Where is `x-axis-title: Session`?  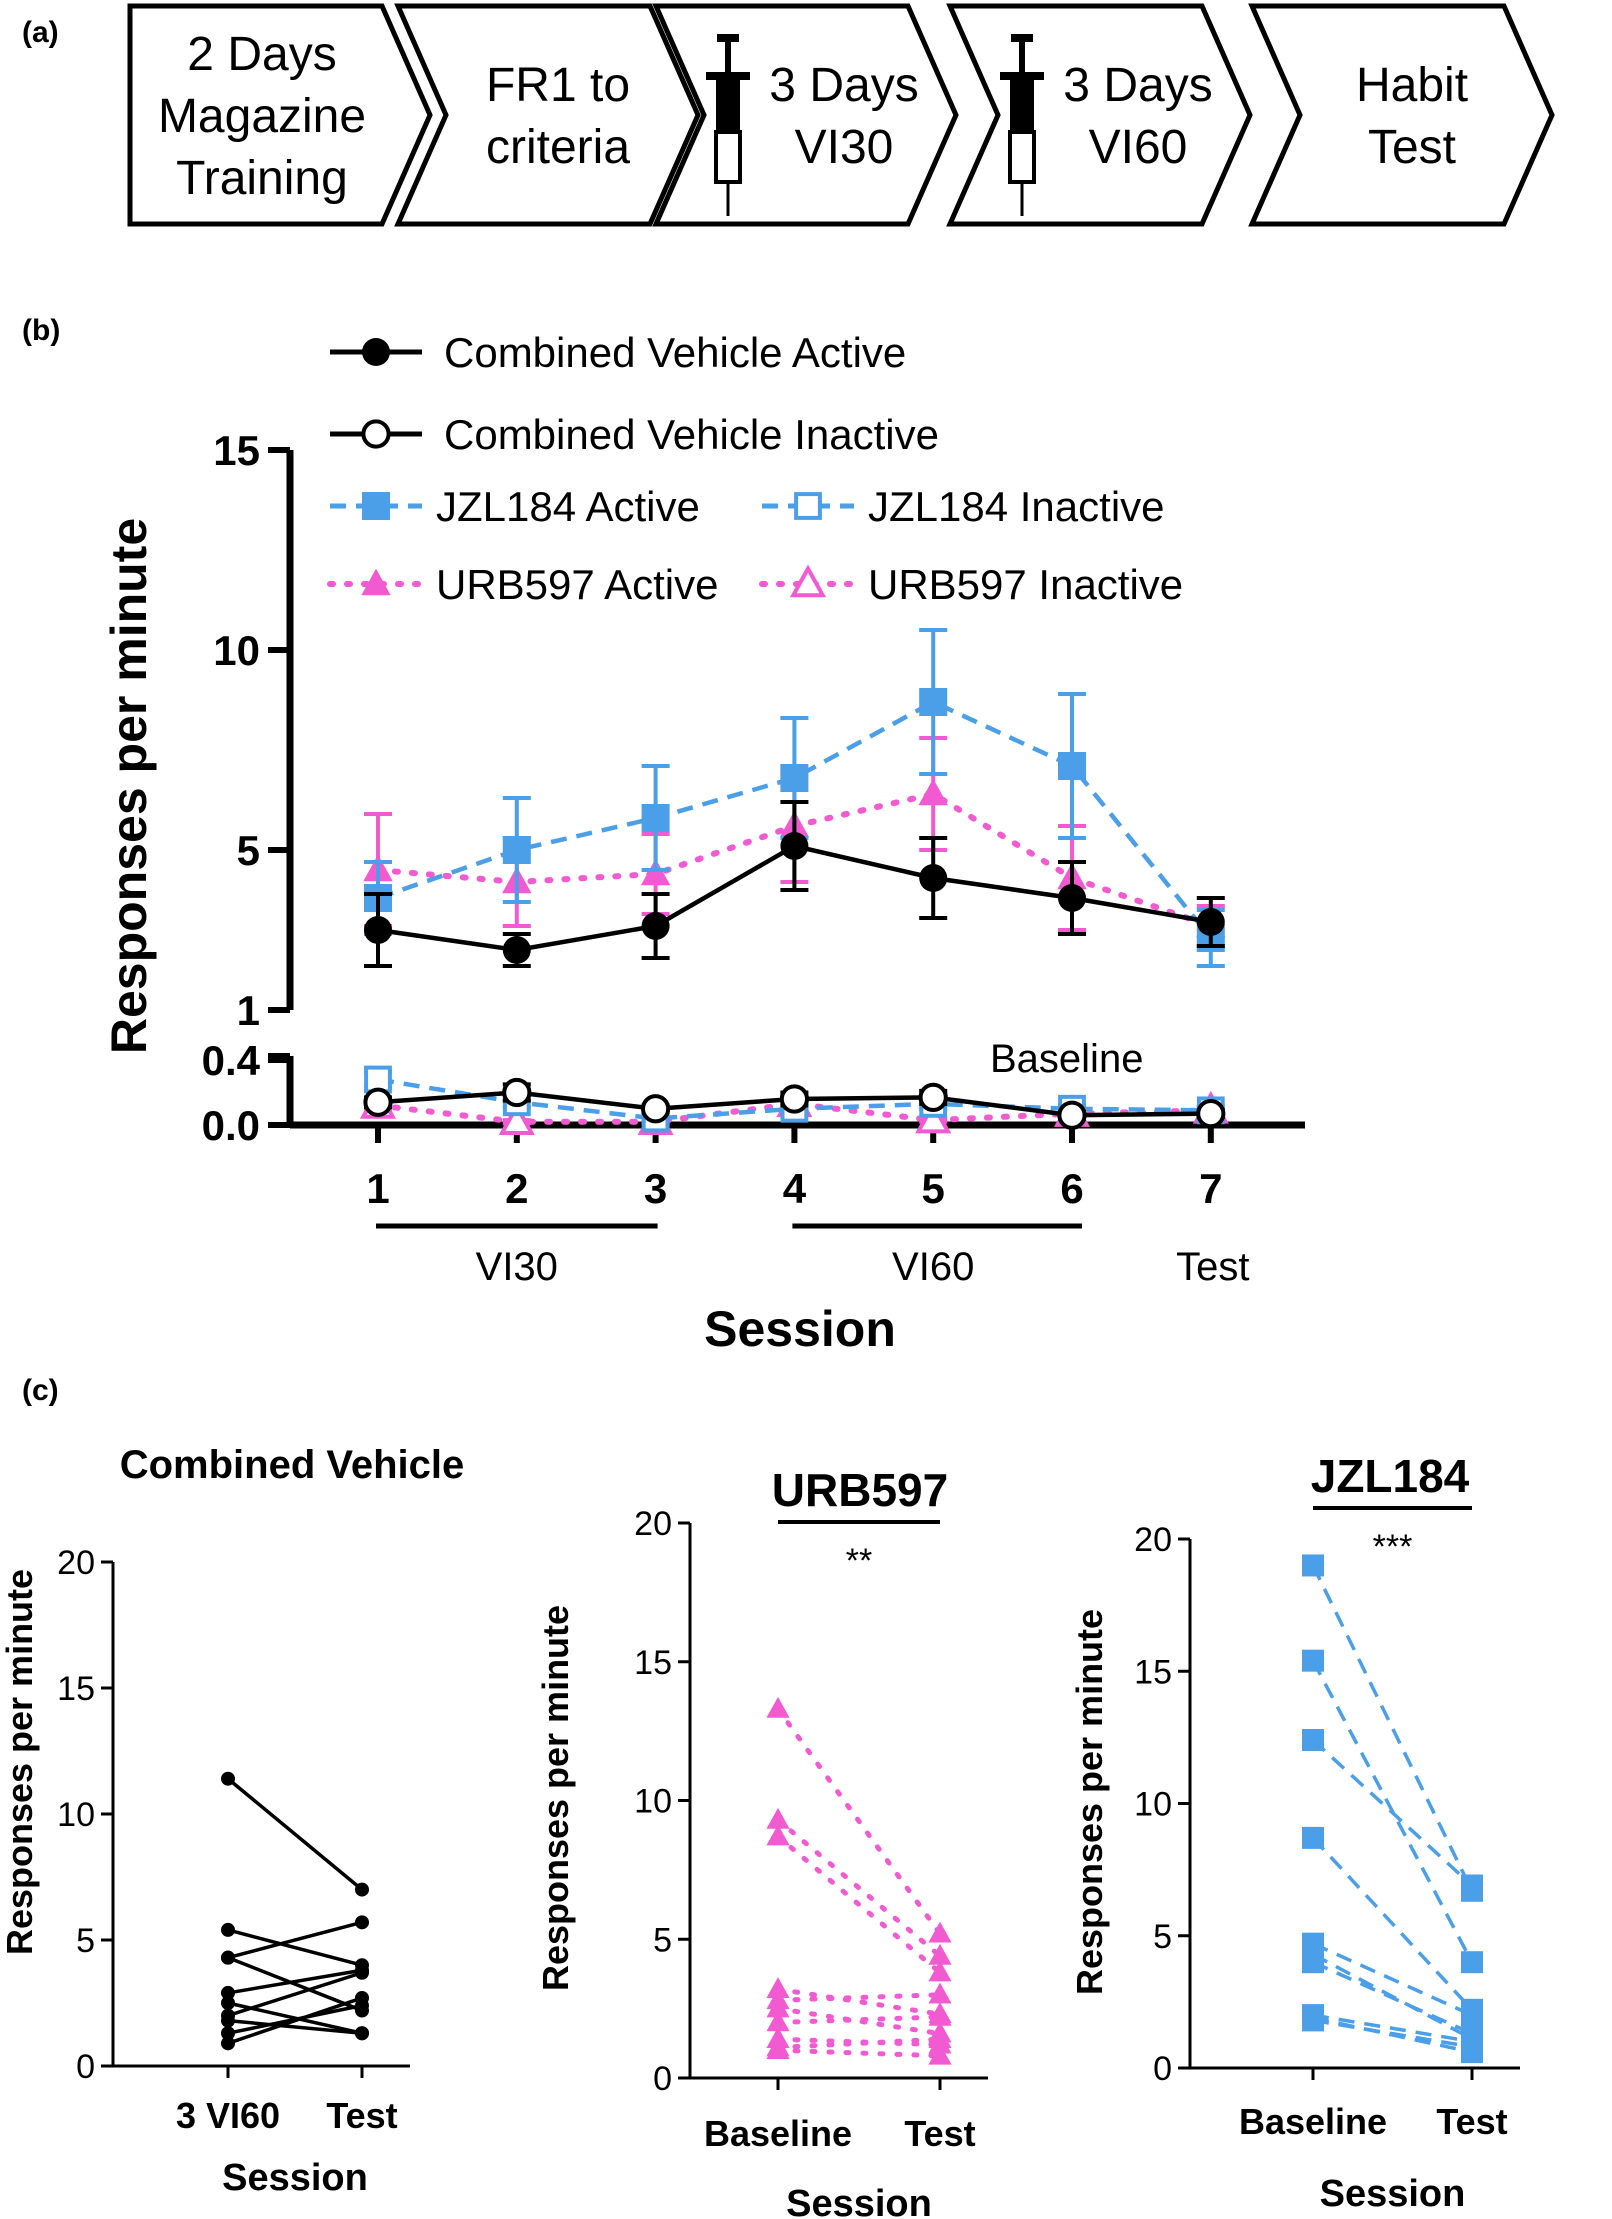
x-axis-title: Session is located at coordinates (800, 1329).